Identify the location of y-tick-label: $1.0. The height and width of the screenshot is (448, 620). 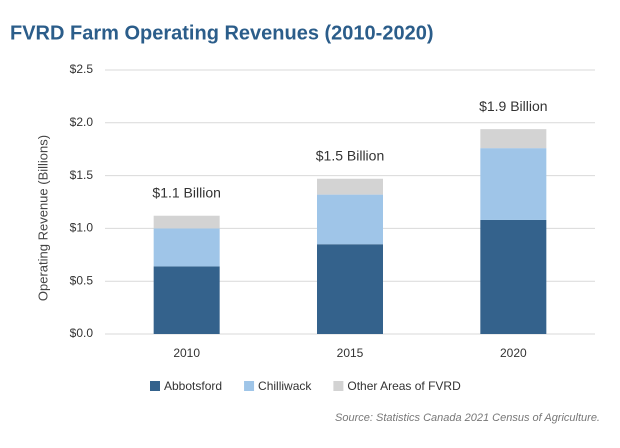
(82, 228).